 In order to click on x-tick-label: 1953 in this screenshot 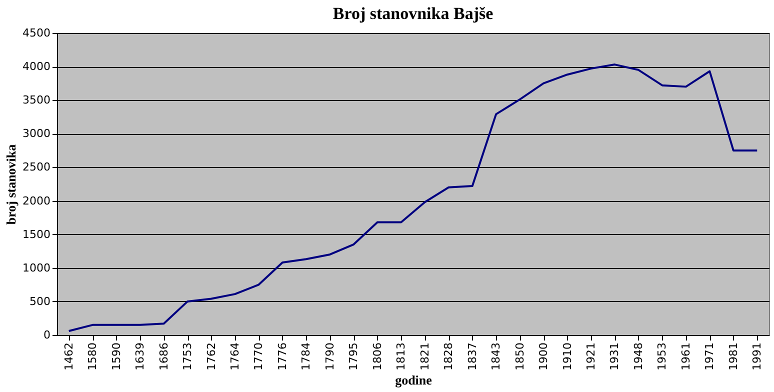, I will do `click(662, 356)`.